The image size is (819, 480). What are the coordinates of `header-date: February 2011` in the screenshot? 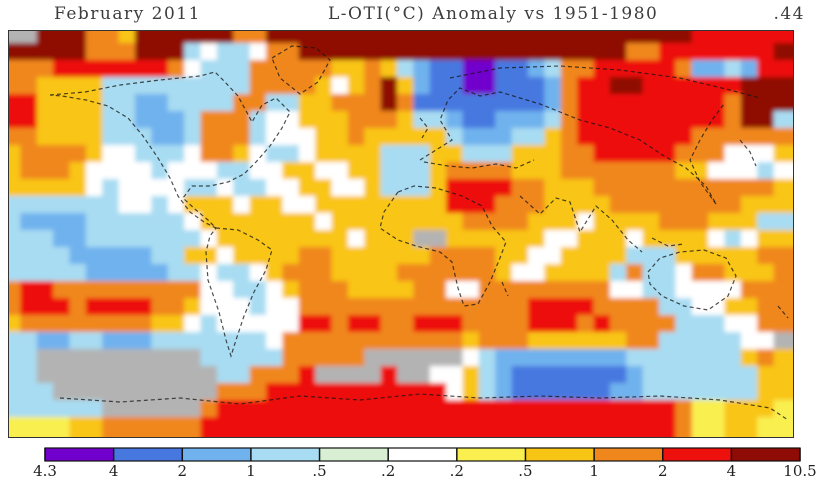 It's located at (127, 14).